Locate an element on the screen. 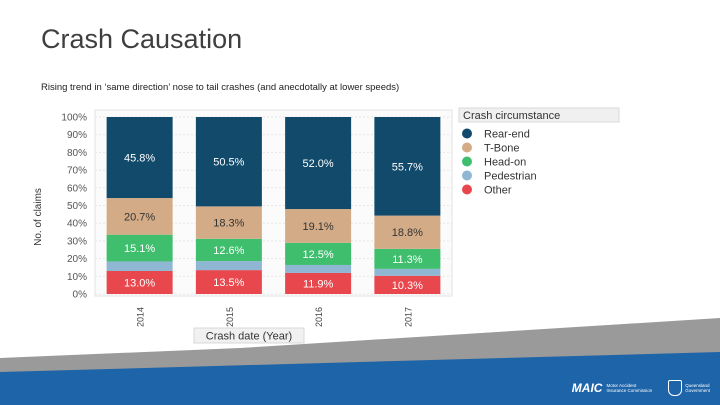 The width and height of the screenshot is (720, 405). maic-logo-line1: Motor Accident is located at coordinates (621, 385).